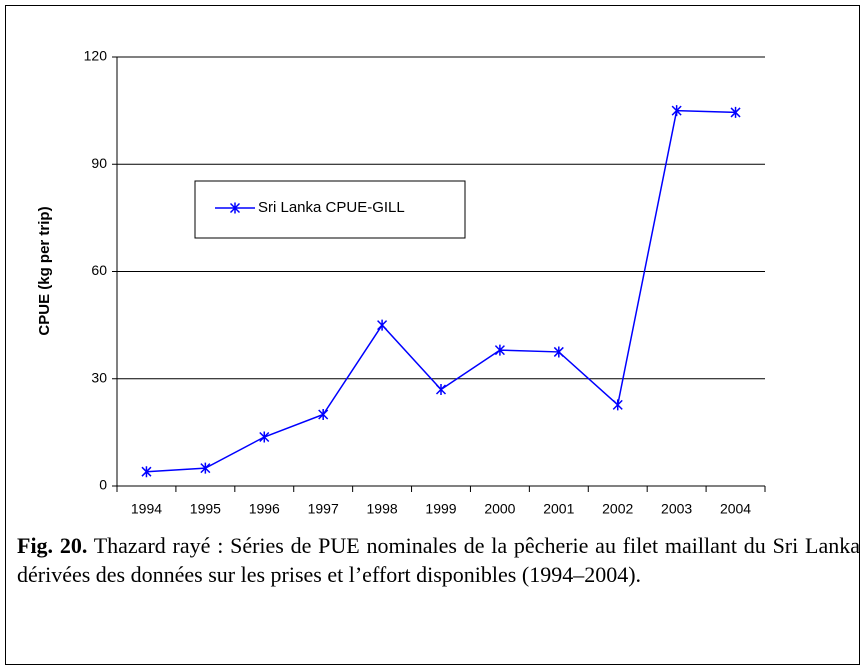 The image size is (866, 665). Describe the element at coordinates (235, 208) in the screenshot. I see `legend-marker` at that location.